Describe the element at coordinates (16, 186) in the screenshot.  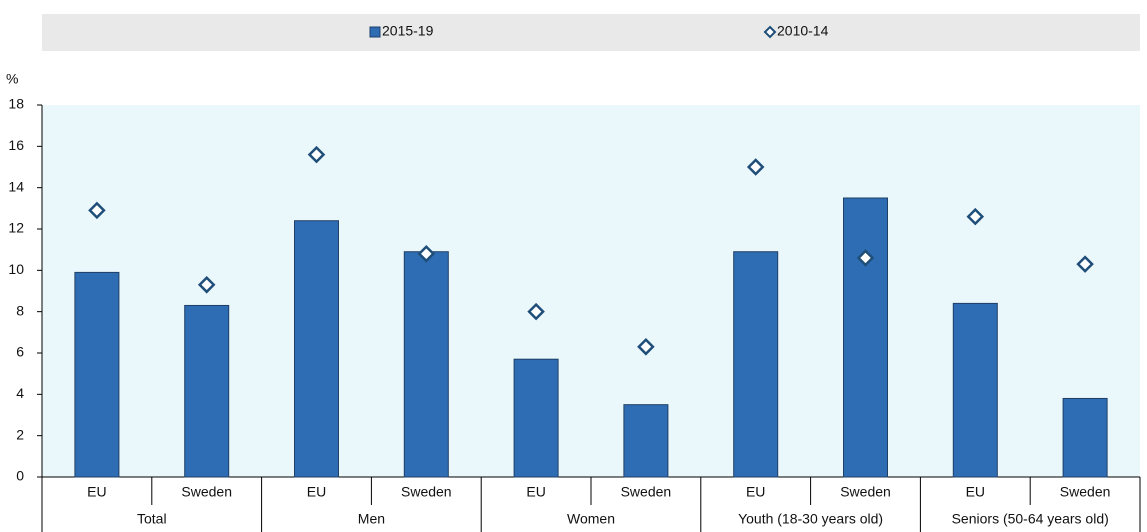
I see `y-tick-label: 14` at that location.